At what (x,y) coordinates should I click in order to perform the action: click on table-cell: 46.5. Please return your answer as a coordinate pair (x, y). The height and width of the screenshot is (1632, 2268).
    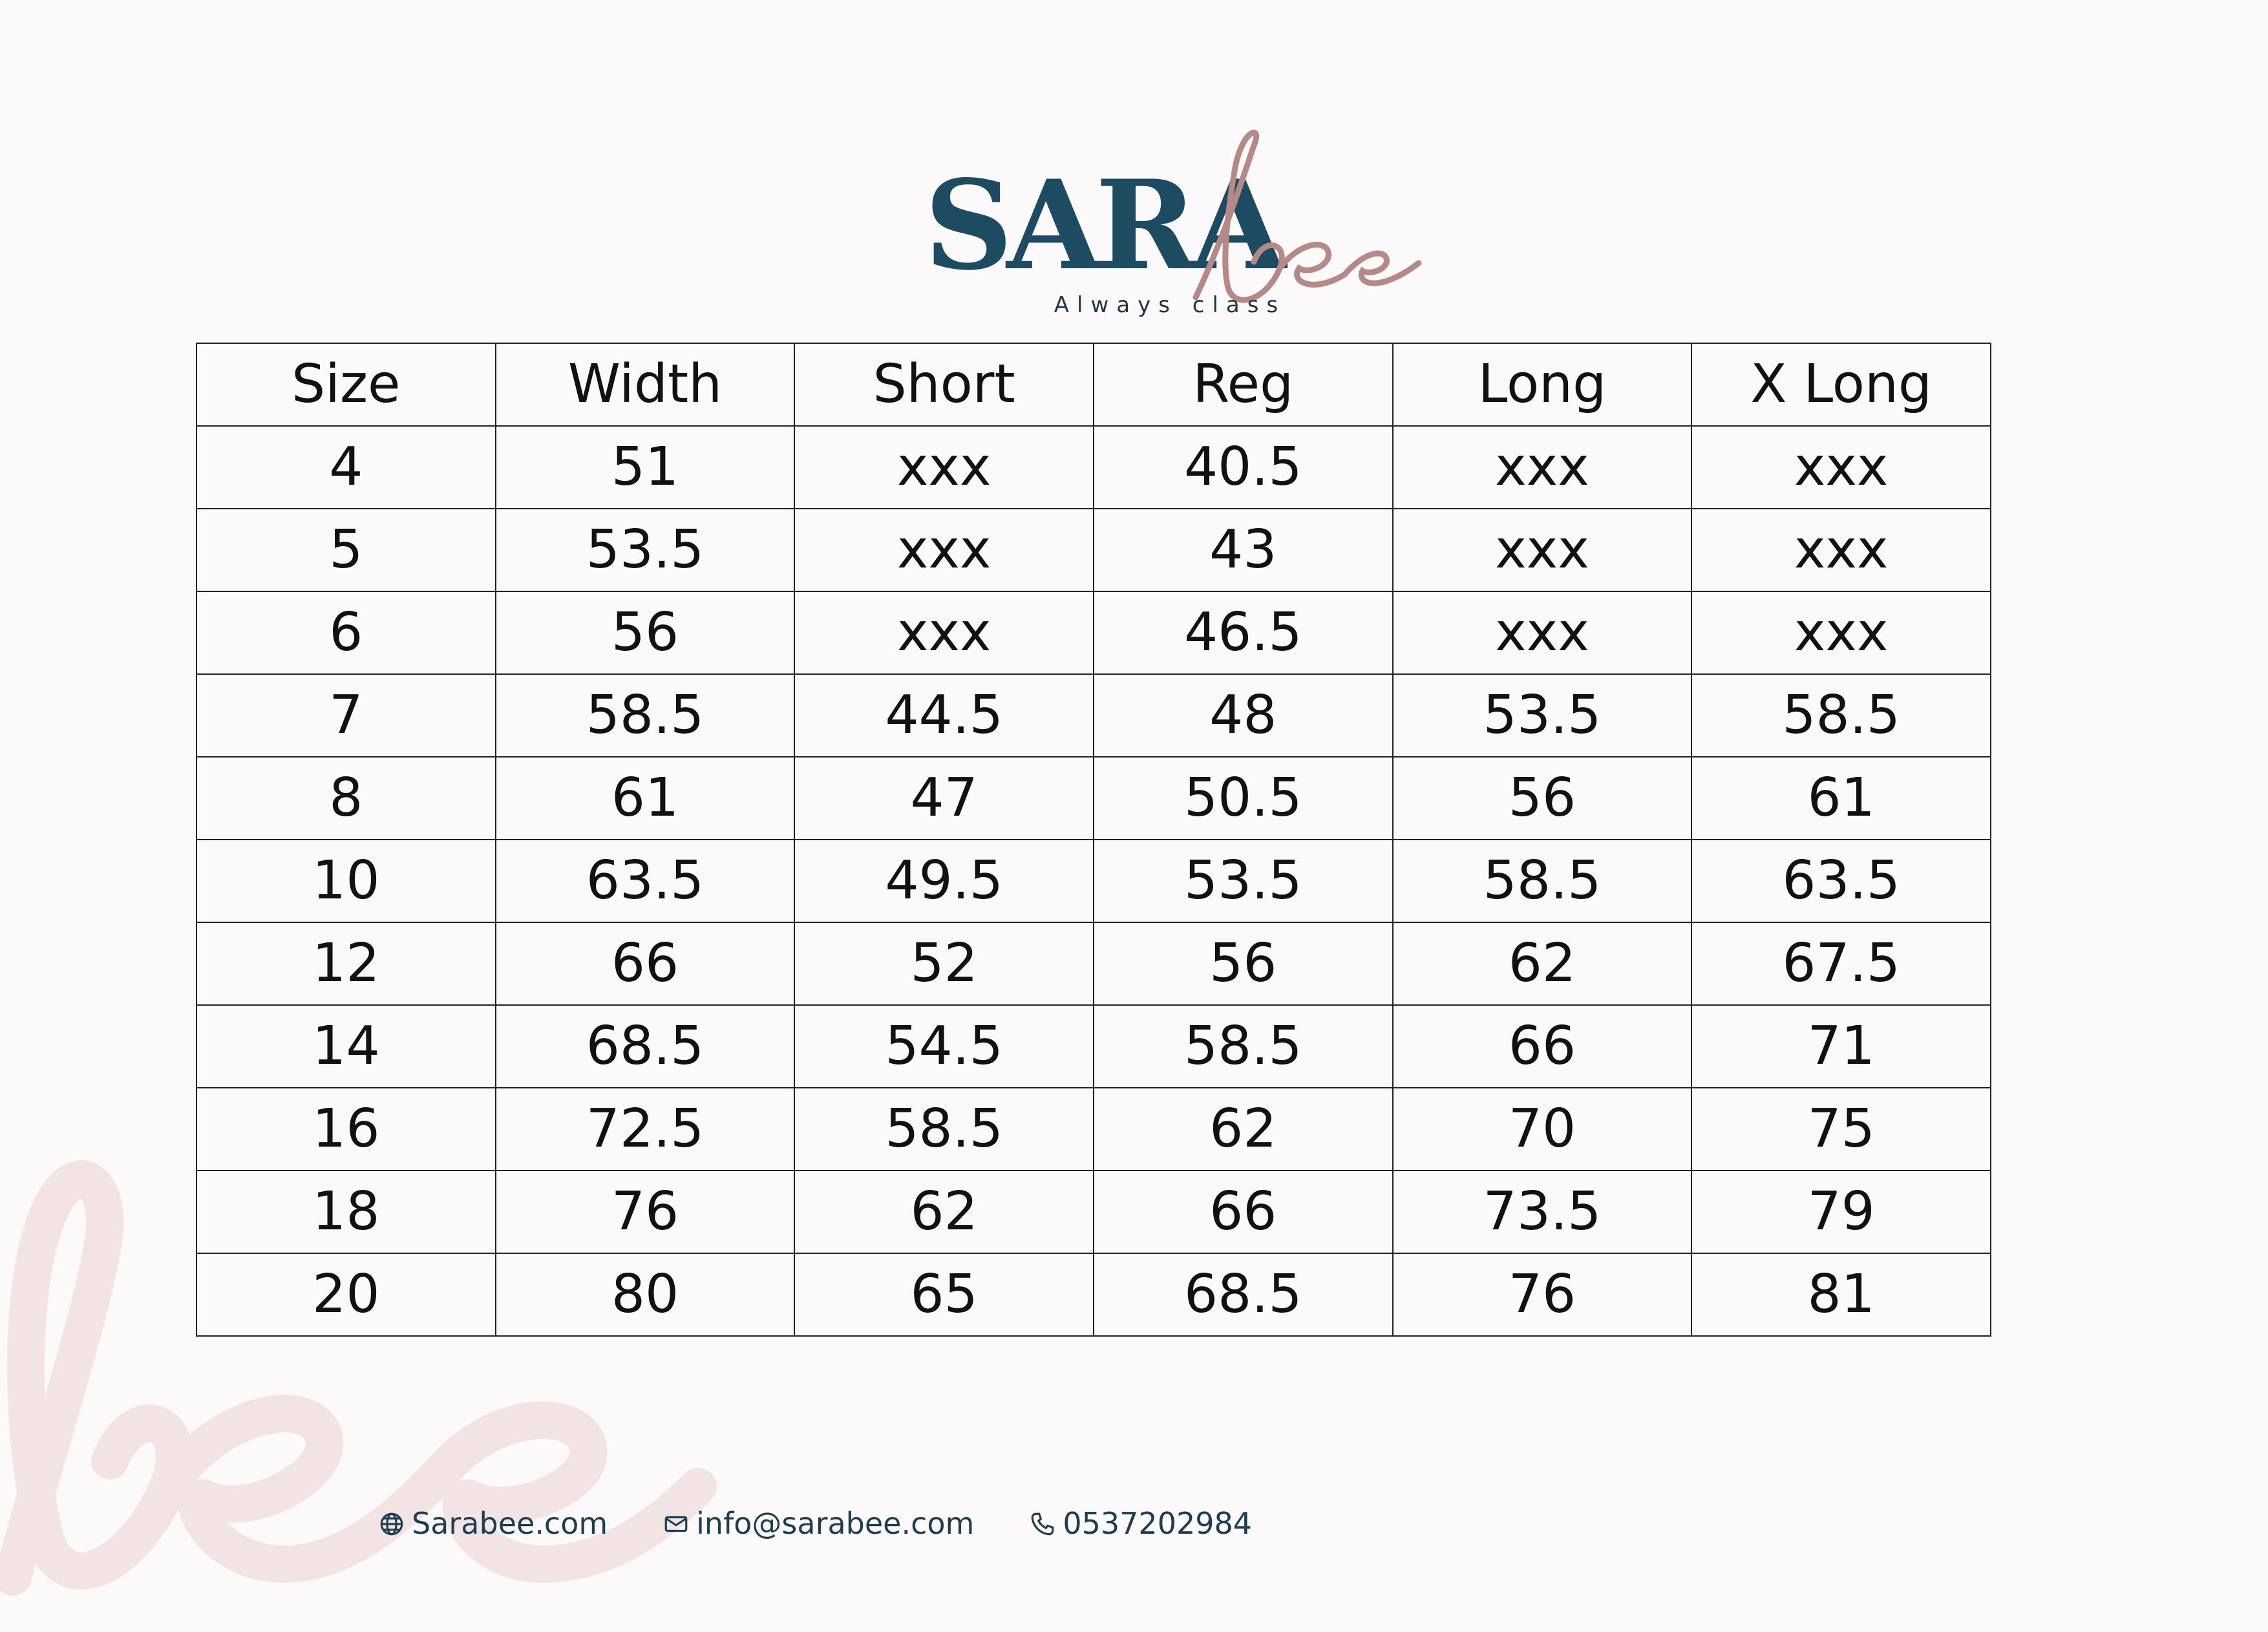
    Looking at the image, I should click on (1243, 633).